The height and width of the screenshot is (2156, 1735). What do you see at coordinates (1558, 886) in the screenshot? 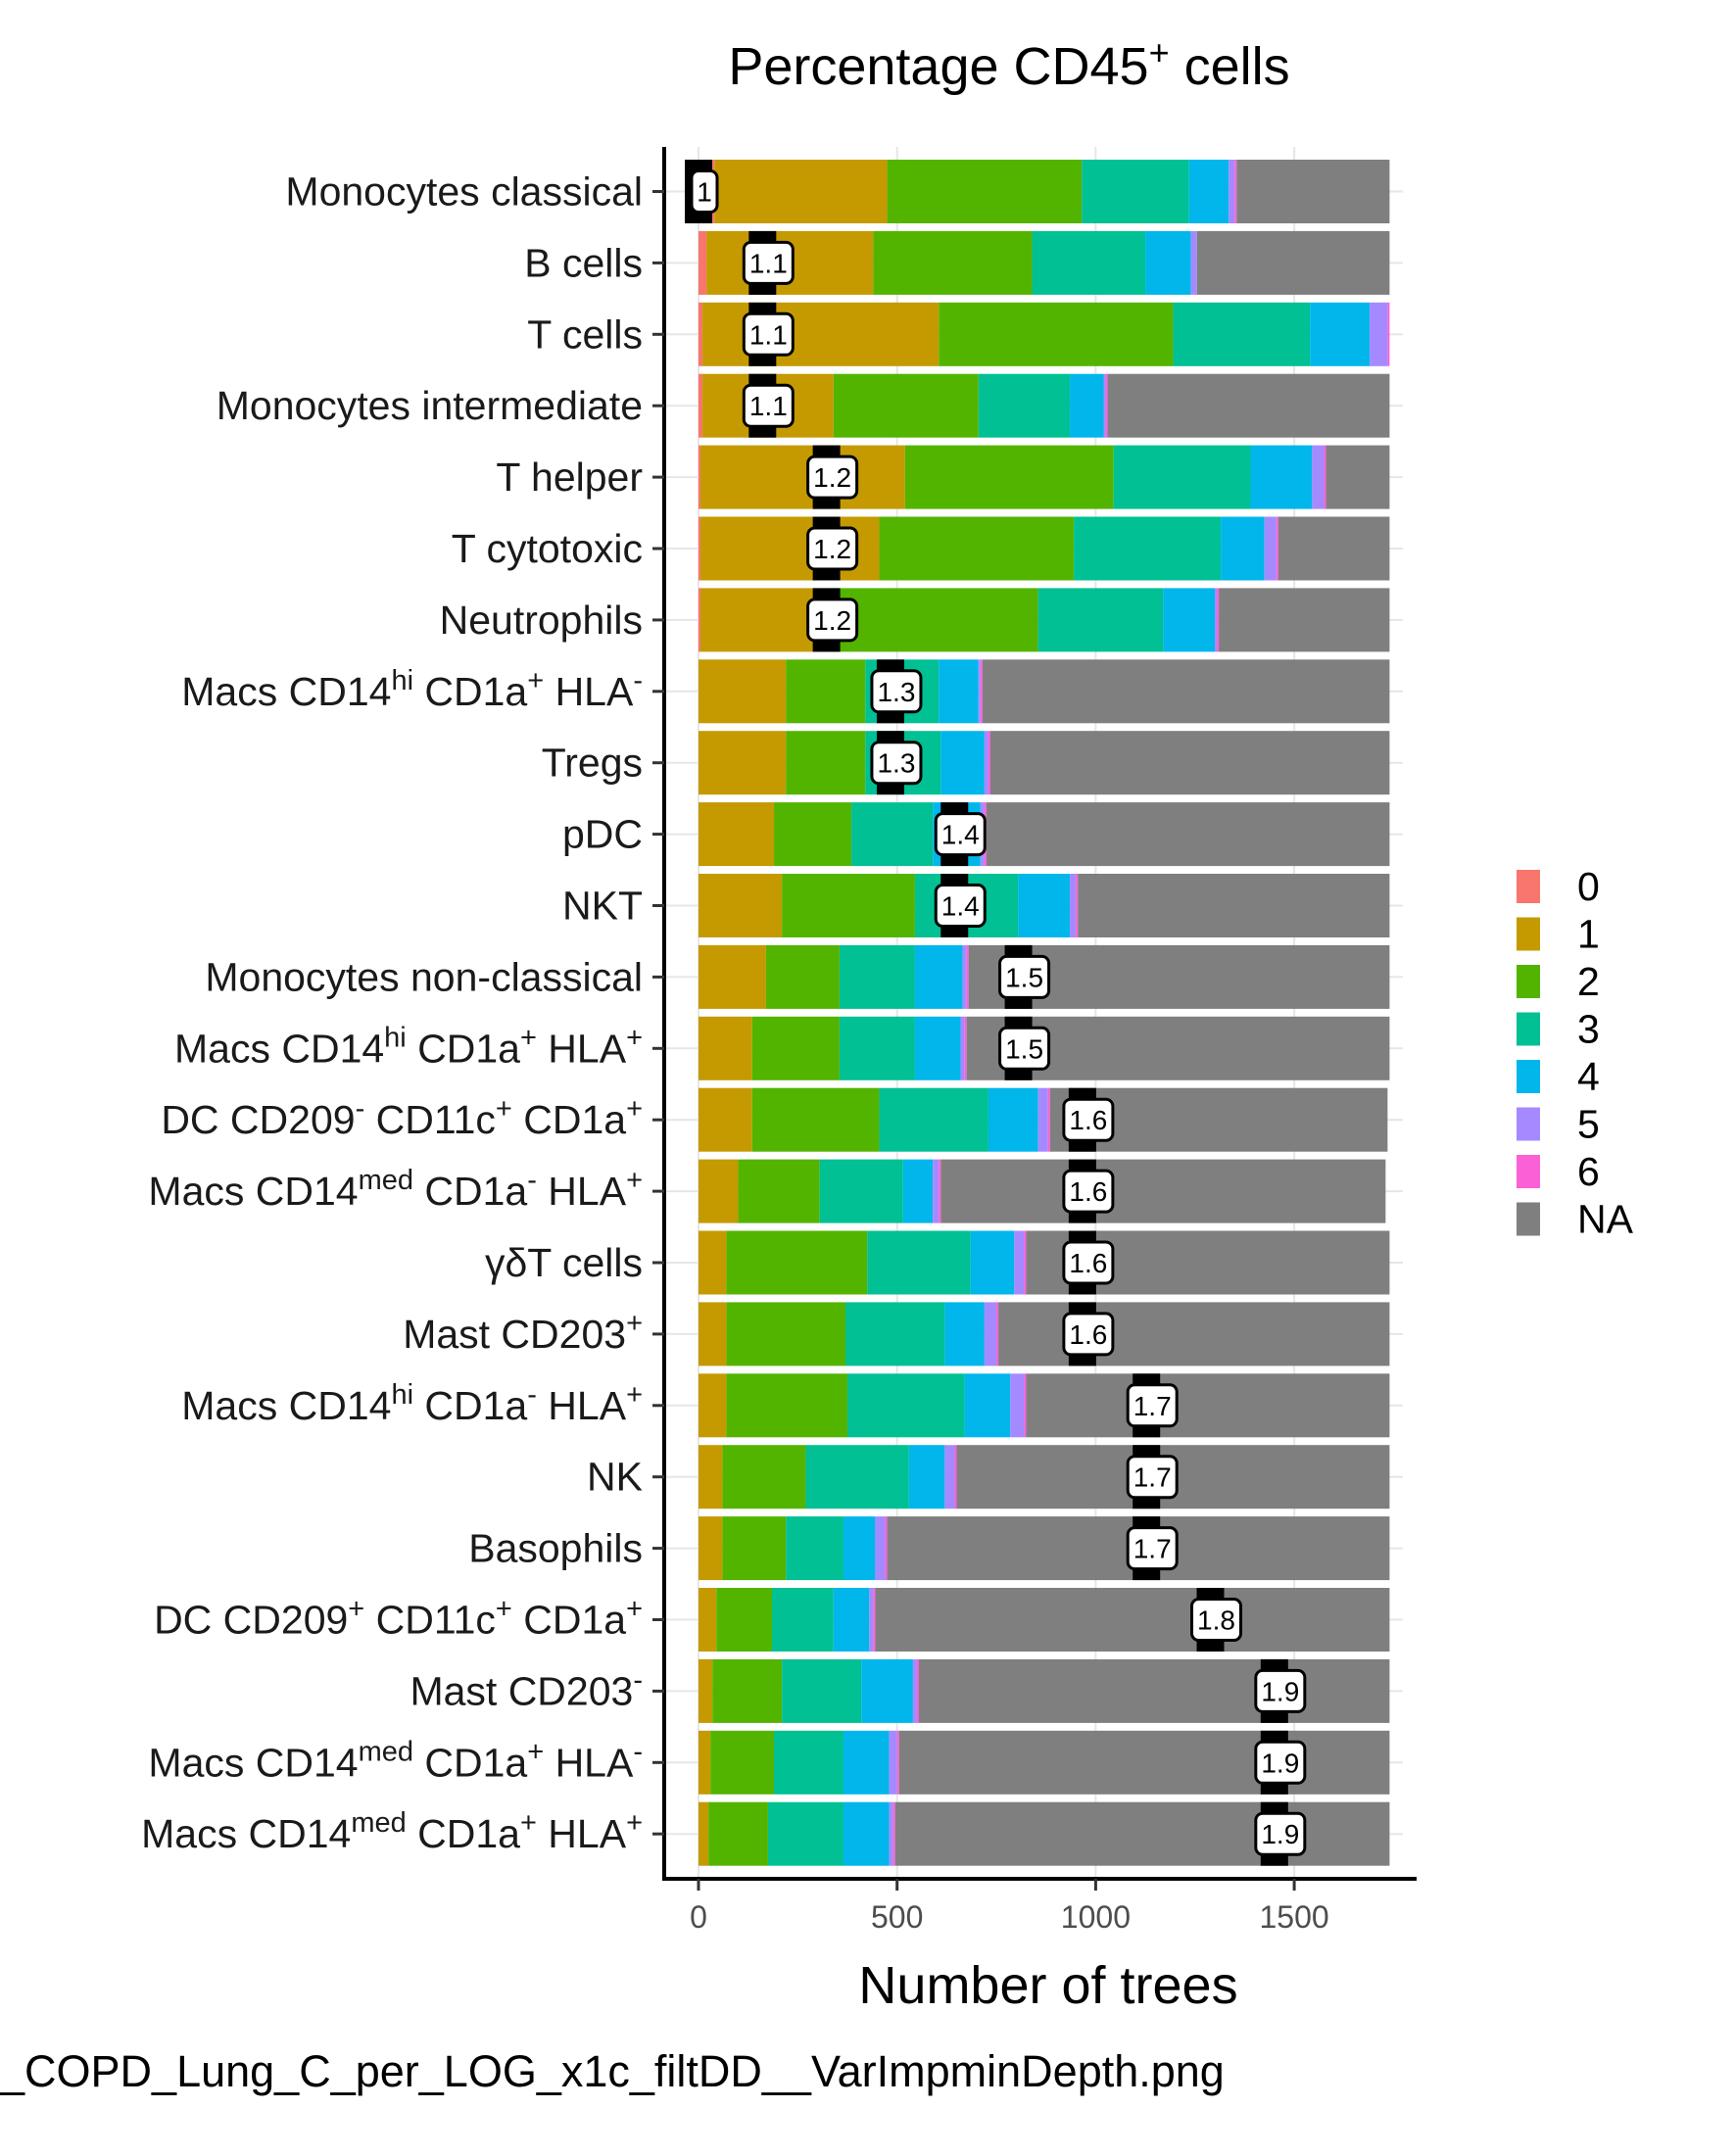
I see `legend-item: 0` at bounding box center [1558, 886].